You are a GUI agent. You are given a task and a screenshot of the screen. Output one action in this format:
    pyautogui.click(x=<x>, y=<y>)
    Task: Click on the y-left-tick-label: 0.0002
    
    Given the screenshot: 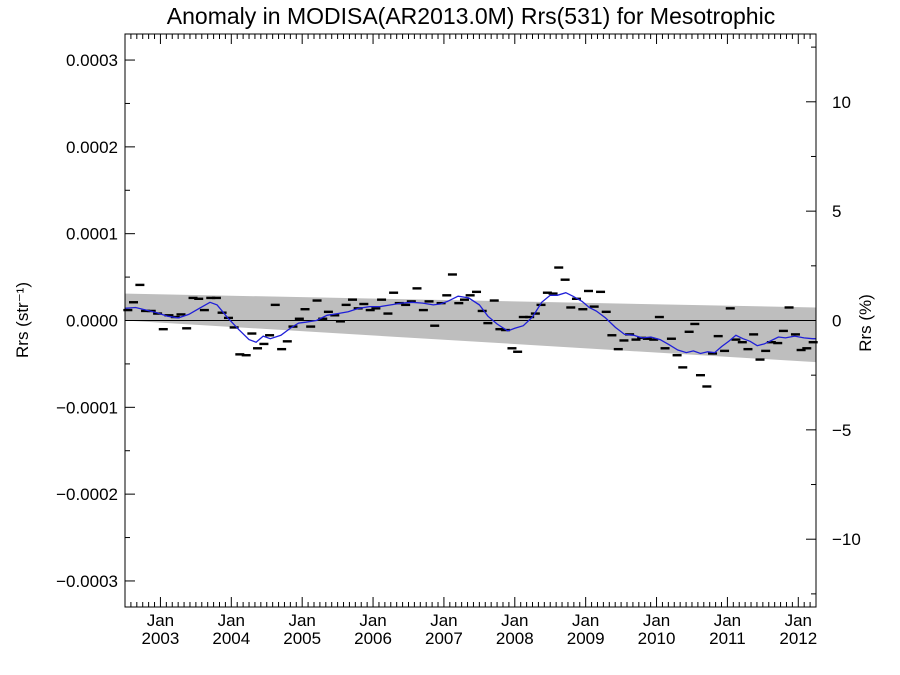 What is the action you would take?
    pyautogui.click(x=92, y=147)
    